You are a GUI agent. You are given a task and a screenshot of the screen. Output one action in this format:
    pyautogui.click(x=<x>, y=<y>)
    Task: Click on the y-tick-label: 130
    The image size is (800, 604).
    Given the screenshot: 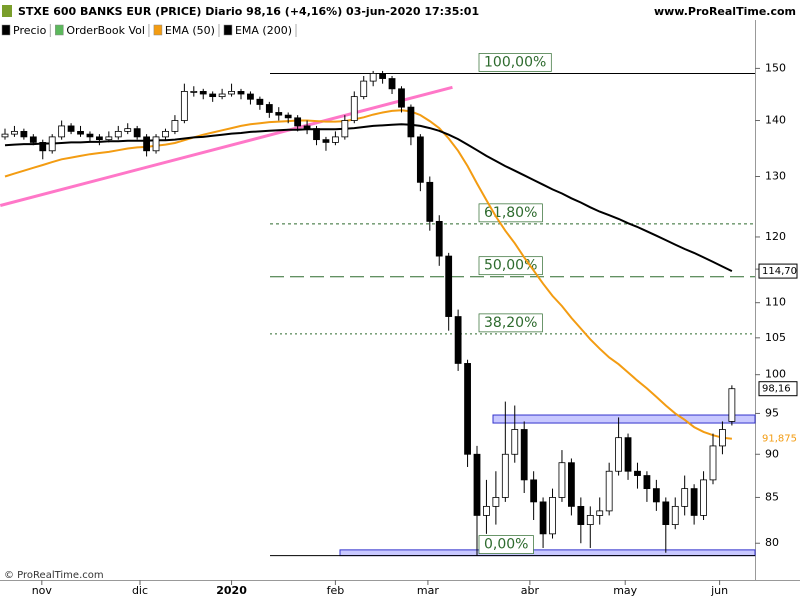 What is the action you would take?
    pyautogui.click(x=775, y=175)
    